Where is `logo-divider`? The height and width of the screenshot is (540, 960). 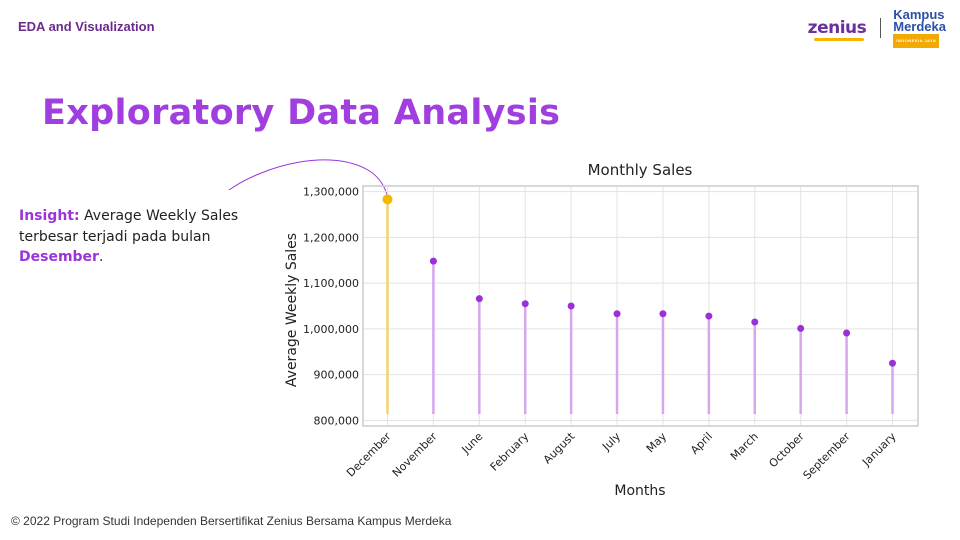 logo-divider is located at coordinates (881, 28).